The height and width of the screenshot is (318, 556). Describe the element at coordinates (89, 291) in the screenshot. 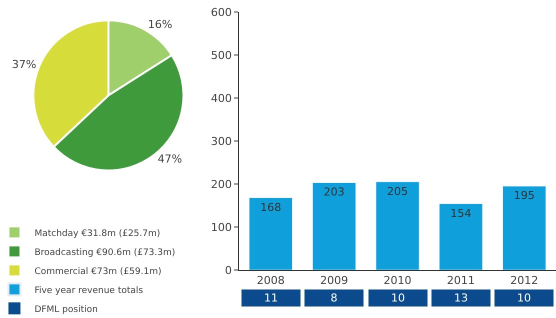

I see `legend-label: Five year revenue totals` at that location.